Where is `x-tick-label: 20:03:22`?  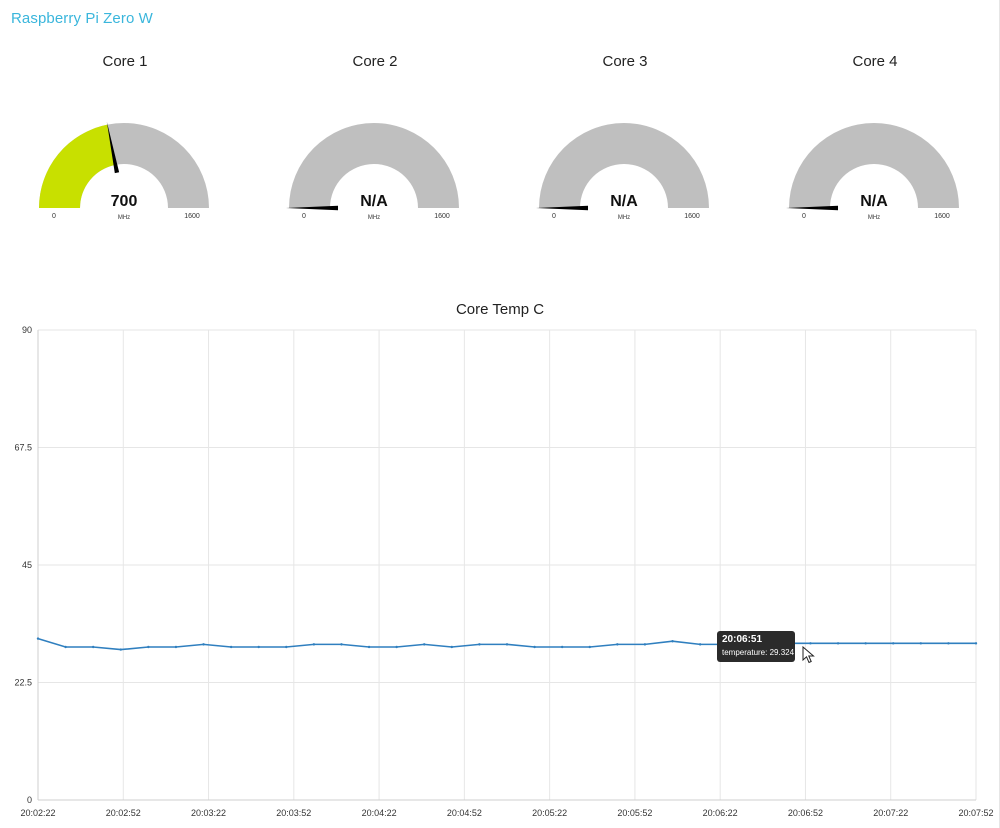 x-tick-label: 20:03:22 is located at coordinates (208, 813).